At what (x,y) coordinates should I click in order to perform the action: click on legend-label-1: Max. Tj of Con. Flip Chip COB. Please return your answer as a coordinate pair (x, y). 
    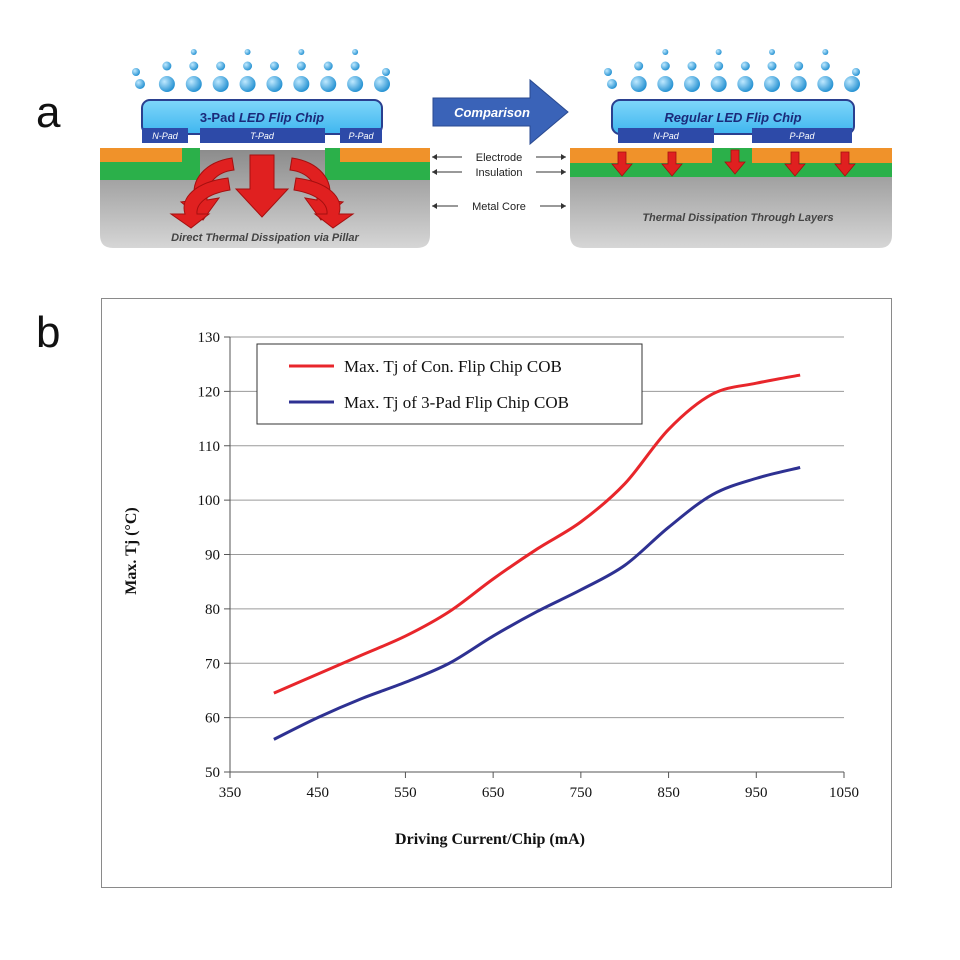
    Looking at the image, I should click on (453, 366).